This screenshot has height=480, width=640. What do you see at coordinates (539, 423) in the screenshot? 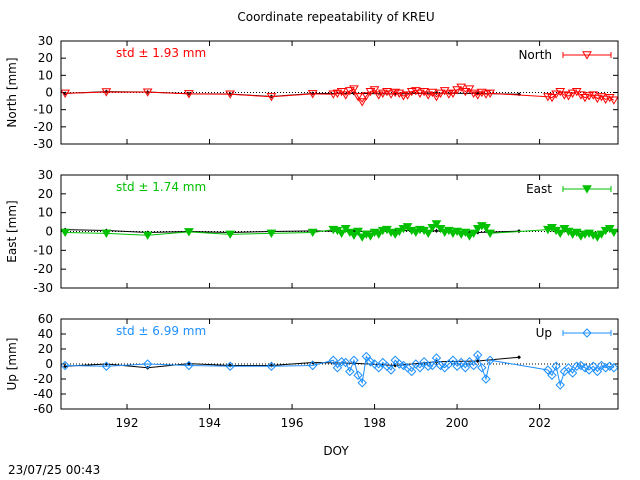
I see `x-tick-label-5: 202` at bounding box center [539, 423].